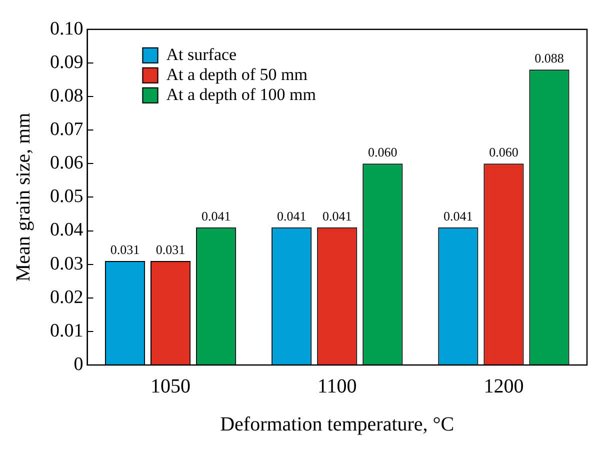 The height and width of the screenshot is (449, 605). I want to click on y-tick-label: 0.01, so click(67, 331).